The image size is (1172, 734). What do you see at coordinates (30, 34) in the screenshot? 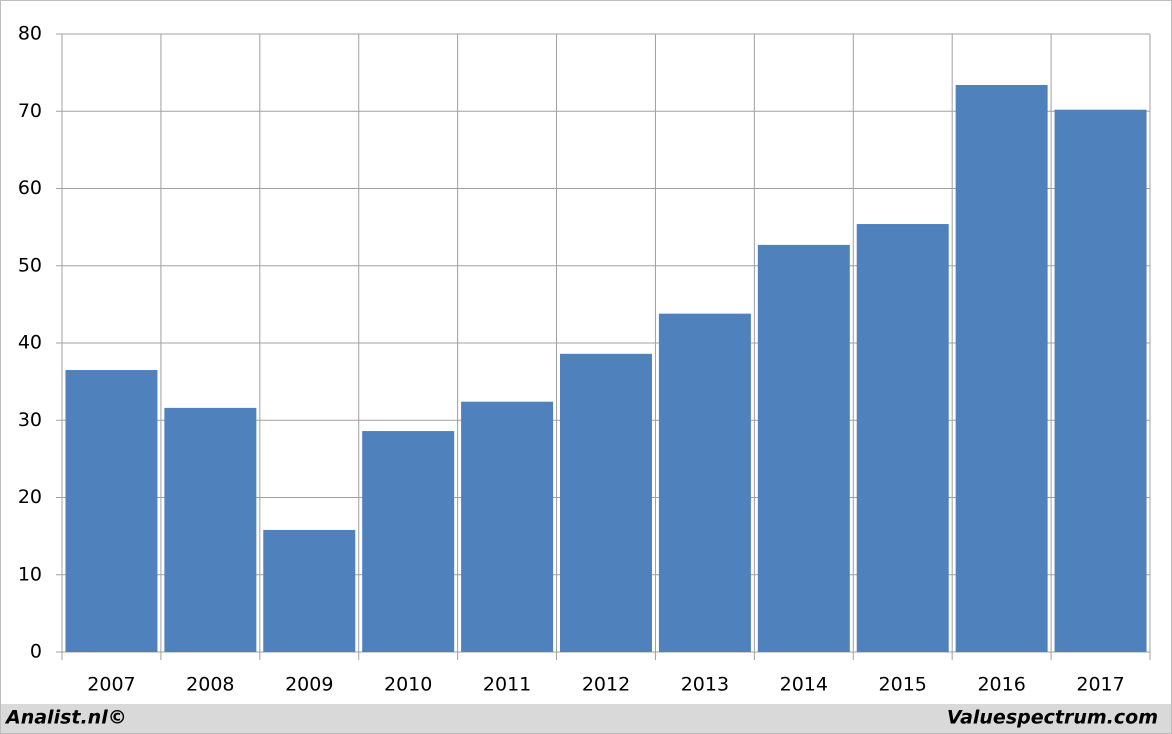
I see `y-tick-label: 80` at bounding box center [30, 34].